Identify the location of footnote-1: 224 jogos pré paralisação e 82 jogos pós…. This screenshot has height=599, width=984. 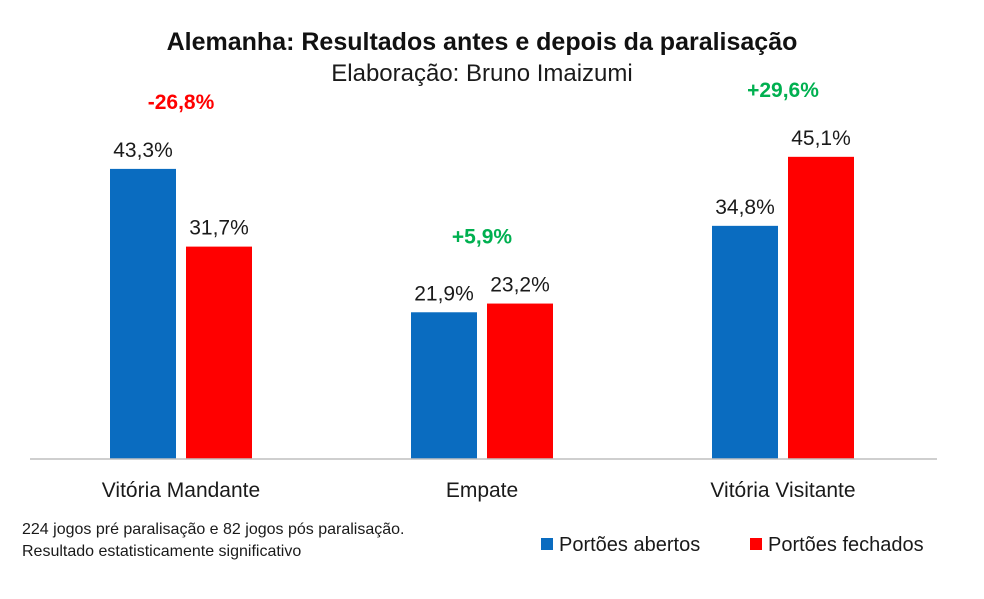
(213, 529).